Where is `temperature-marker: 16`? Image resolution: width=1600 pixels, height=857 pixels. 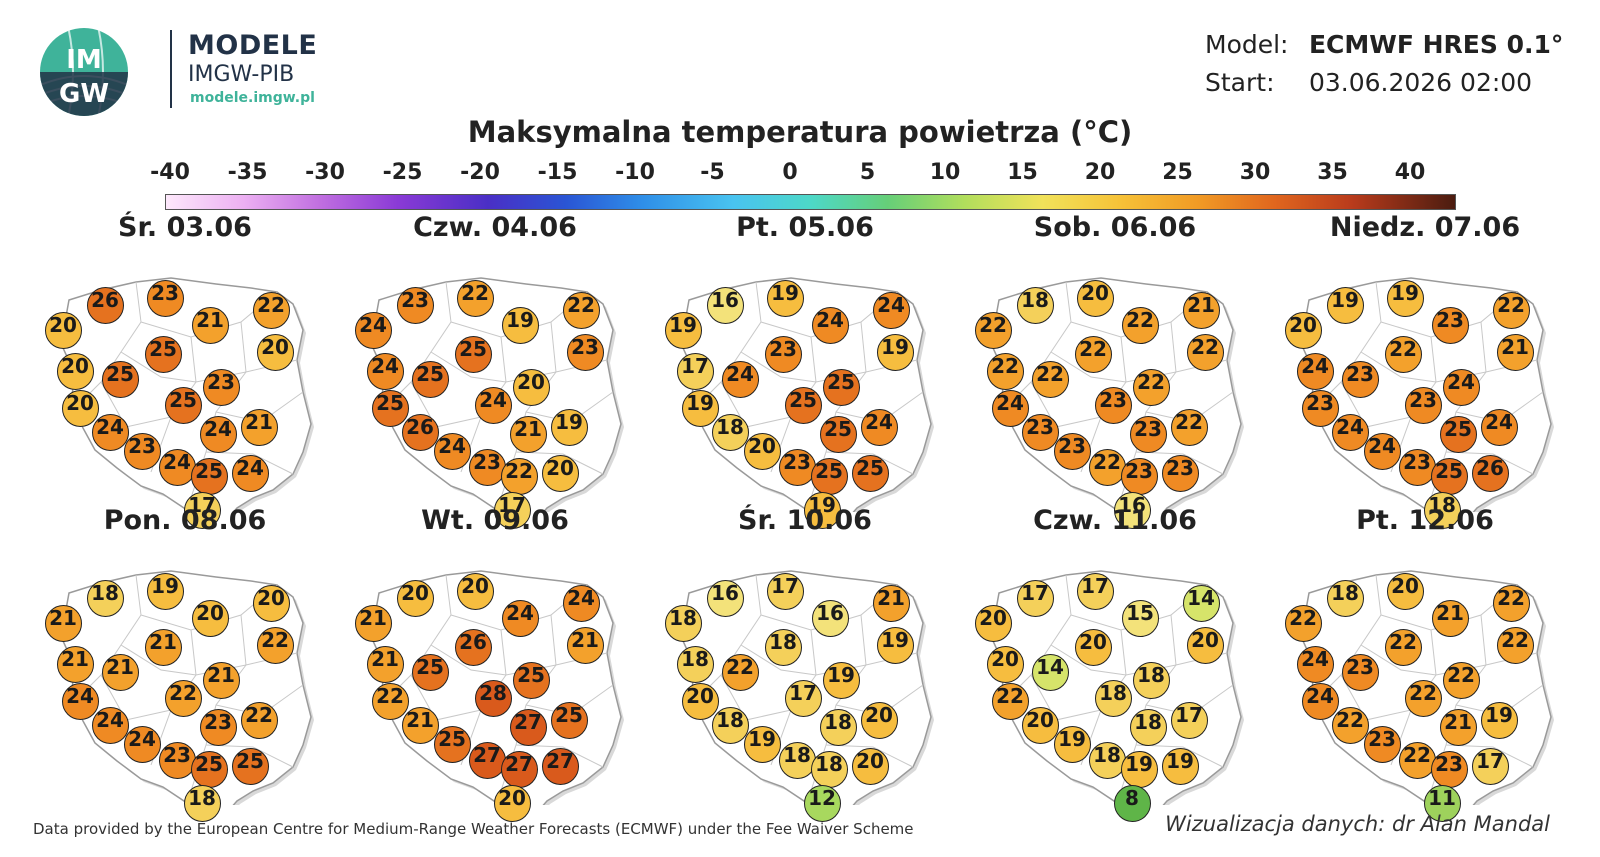 temperature-marker: 16 is located at coordinates (1132, 510).